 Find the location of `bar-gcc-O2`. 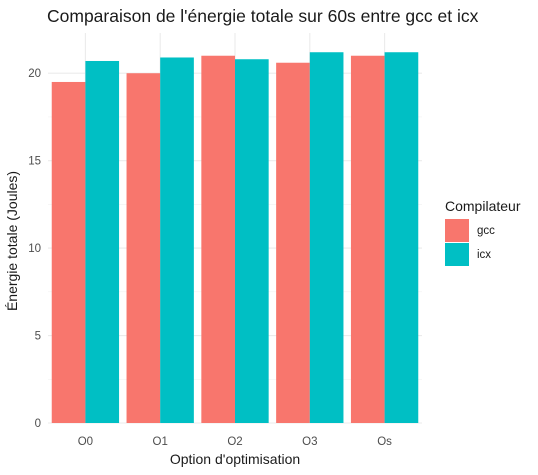

bar-gcc-O2 is located at coordinates (218, 239).